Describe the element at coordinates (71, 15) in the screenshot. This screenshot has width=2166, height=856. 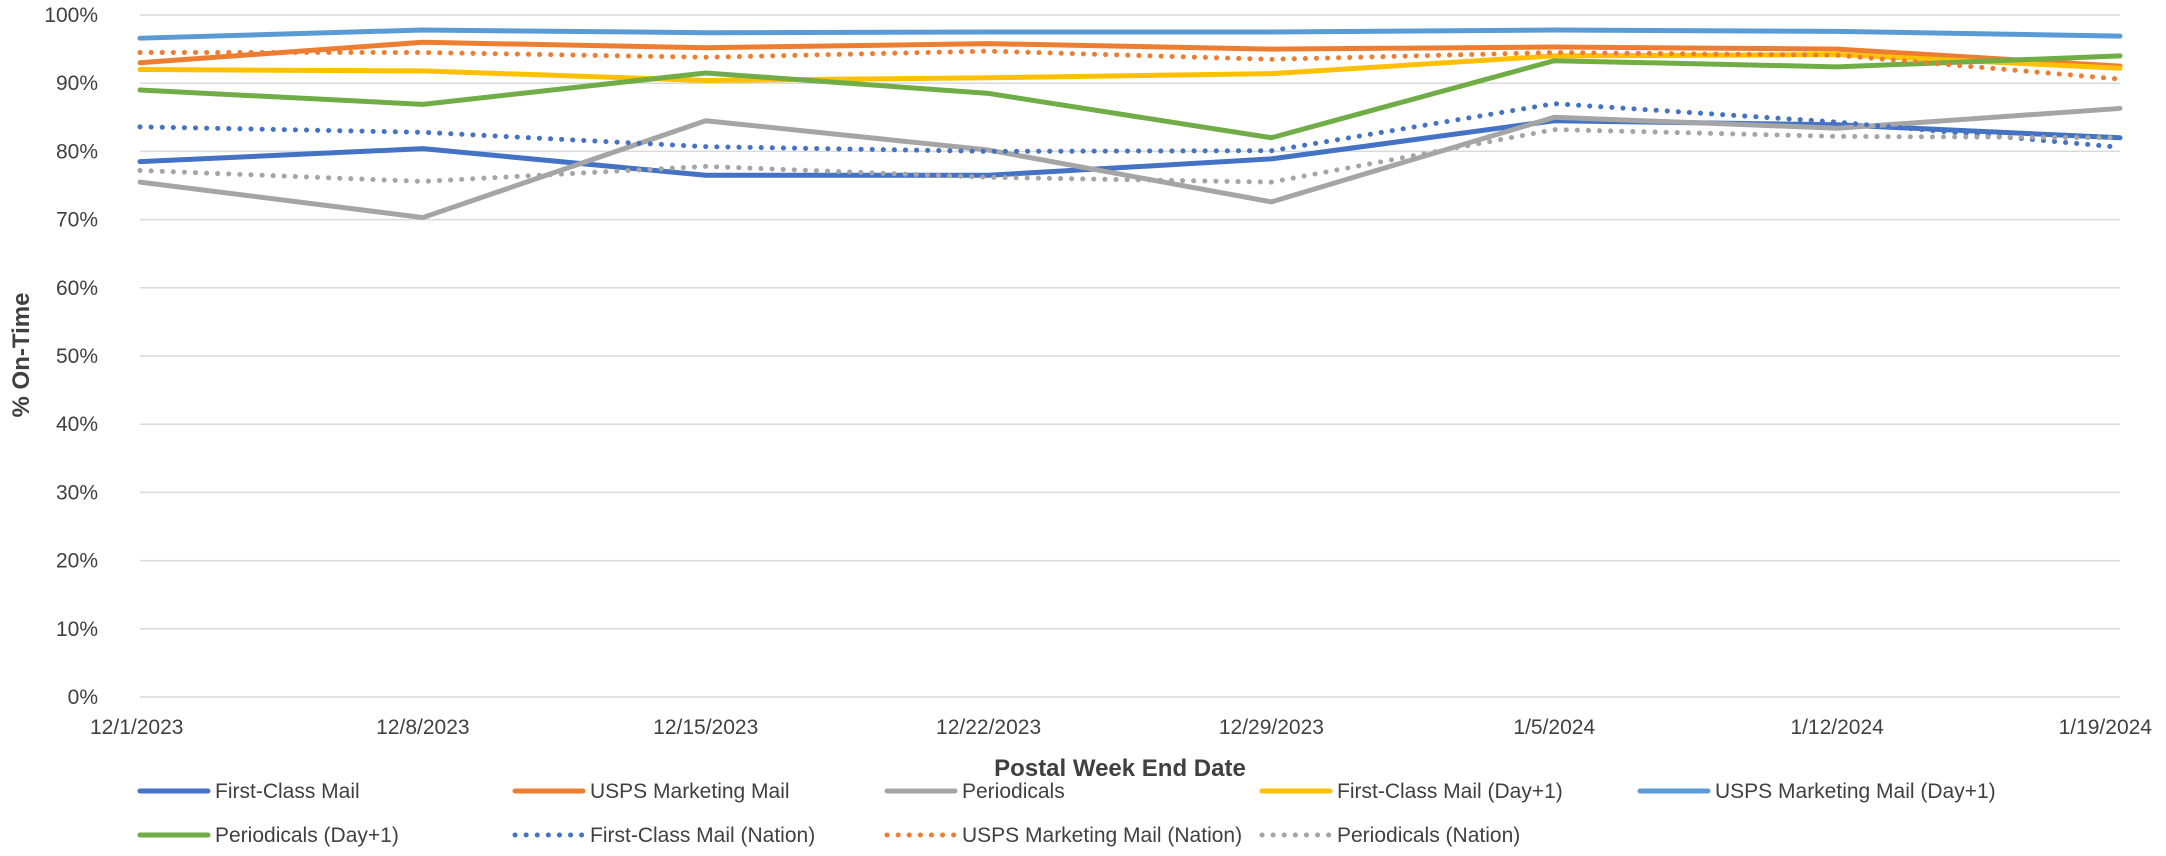
I see `y-tick-label: 100%` at that location.